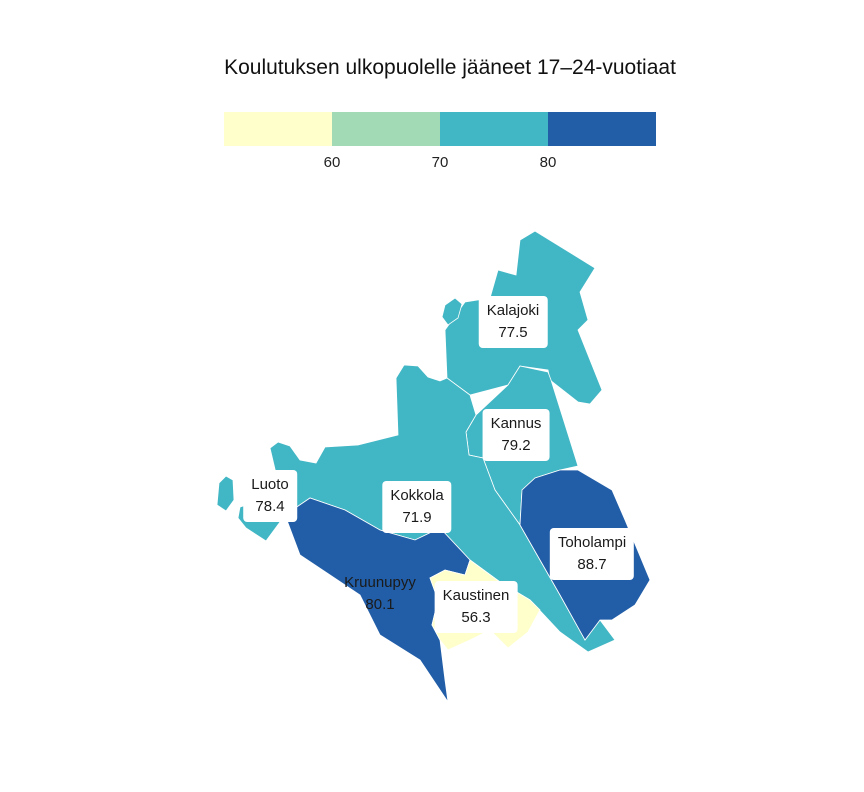 The height and width of the screenshot is (792, 864). What do you see at coordinates (380, 594) in the screenshot?
I see `label-kruunupyy: Kruunupyy 80.1` at bounding box center [380, 594].